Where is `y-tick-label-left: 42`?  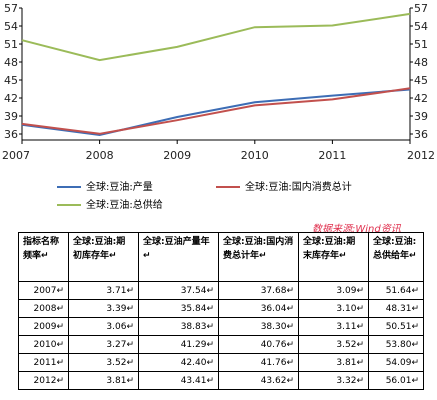
y-tick-label-left: 42 is located at coordinates (11, 98).